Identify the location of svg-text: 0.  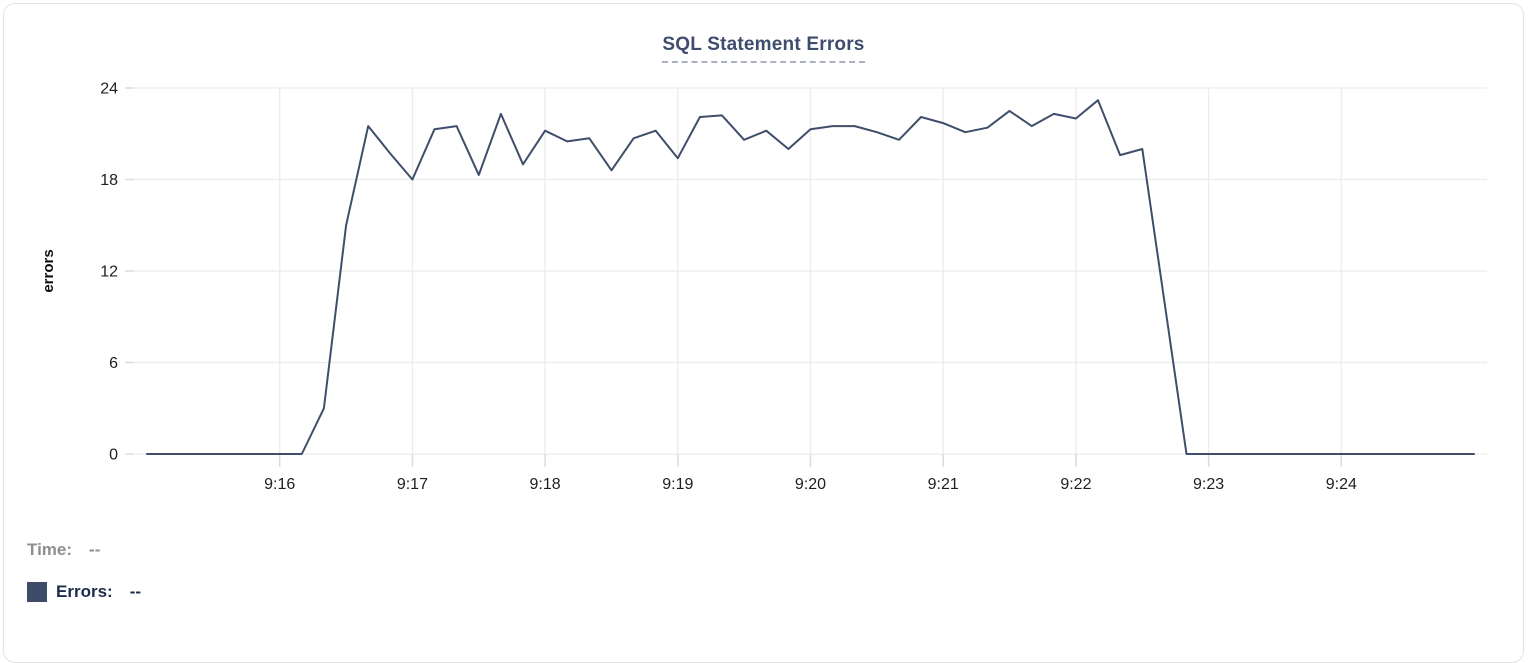
(113, 455).